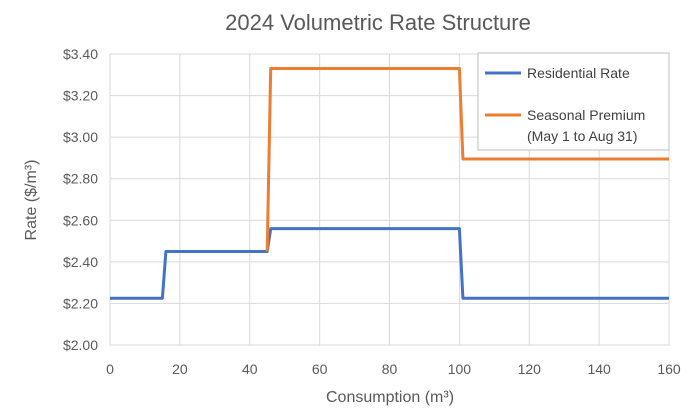 This screenshot has height=416, width=688. Describe the element at coordinates (582, 136) in the screenshot. I see `legend-label-seasonal-line2: (May 1 to Aug 31)` at that location.